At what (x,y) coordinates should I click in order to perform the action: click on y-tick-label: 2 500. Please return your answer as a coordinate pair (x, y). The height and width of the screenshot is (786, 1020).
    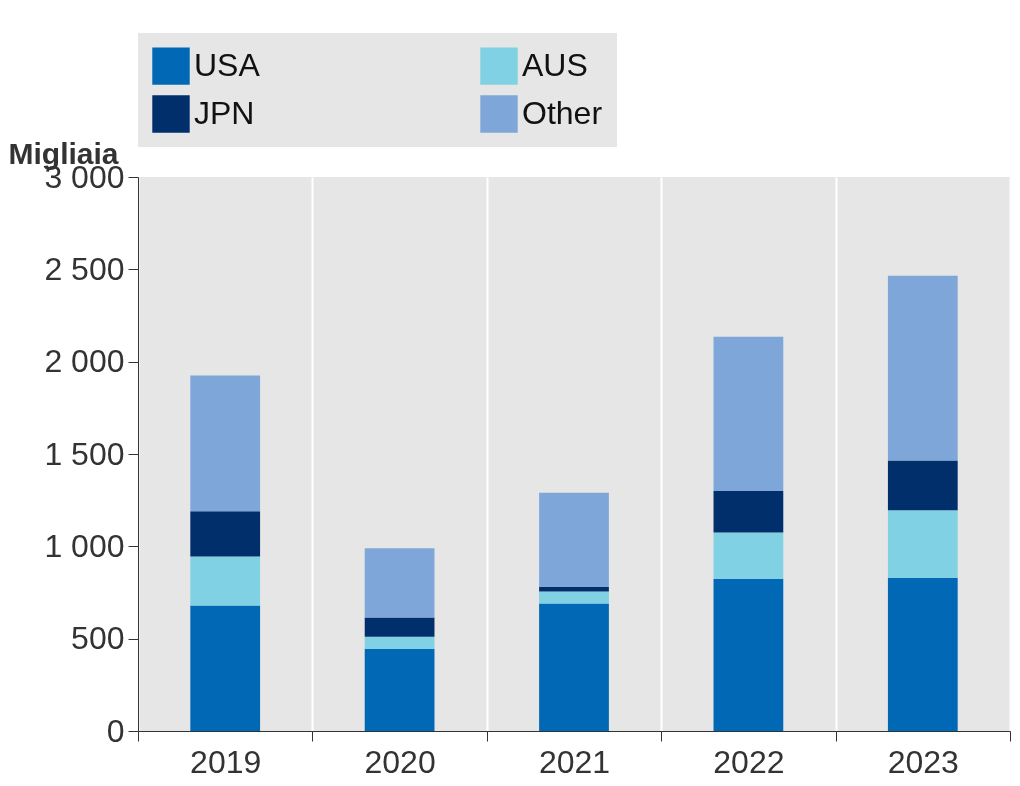
    Looking at the image, I should click on (84, 268).